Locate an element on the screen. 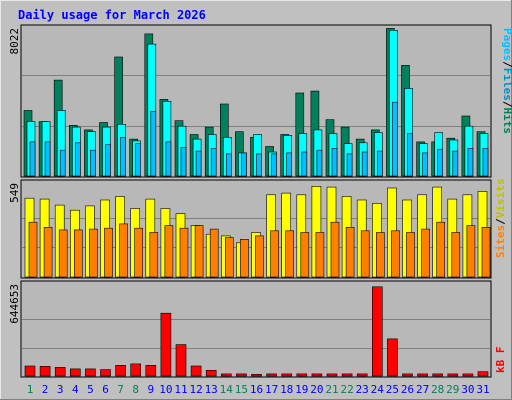 The height and width of the screenshot is (400, 512). legend-hits: Hits is located at coordinates (506, 121).